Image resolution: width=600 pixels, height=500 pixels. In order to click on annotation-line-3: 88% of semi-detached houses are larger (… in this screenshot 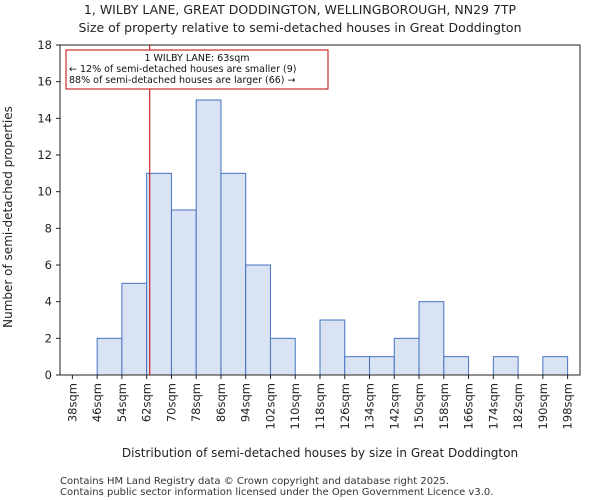, I will do `click(182, 80)`.